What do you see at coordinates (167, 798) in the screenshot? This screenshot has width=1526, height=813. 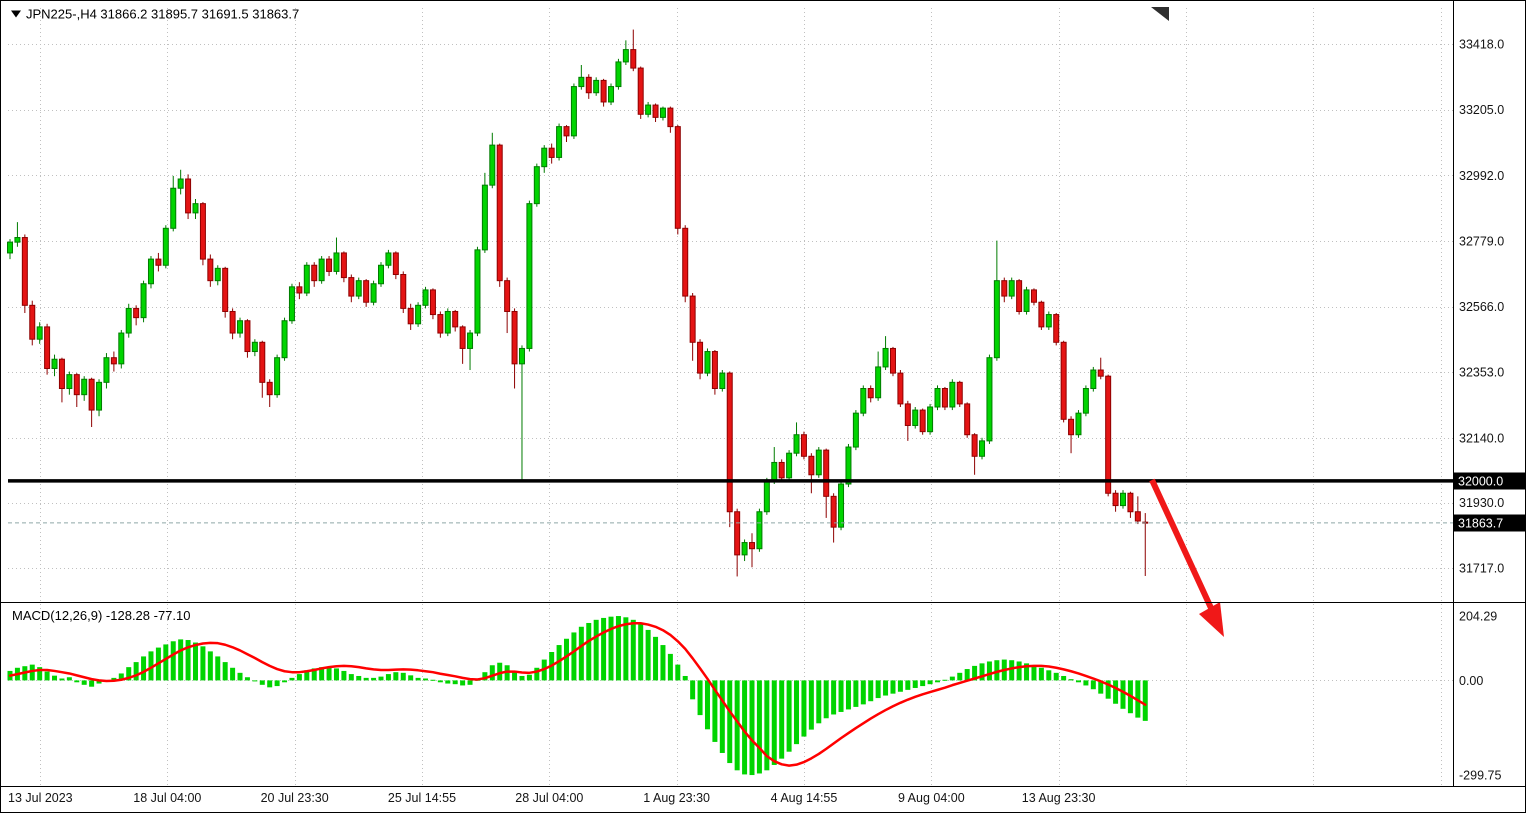 I see `time-tick-label: 18 Jul 04:00` at bounding box center [167, 798].